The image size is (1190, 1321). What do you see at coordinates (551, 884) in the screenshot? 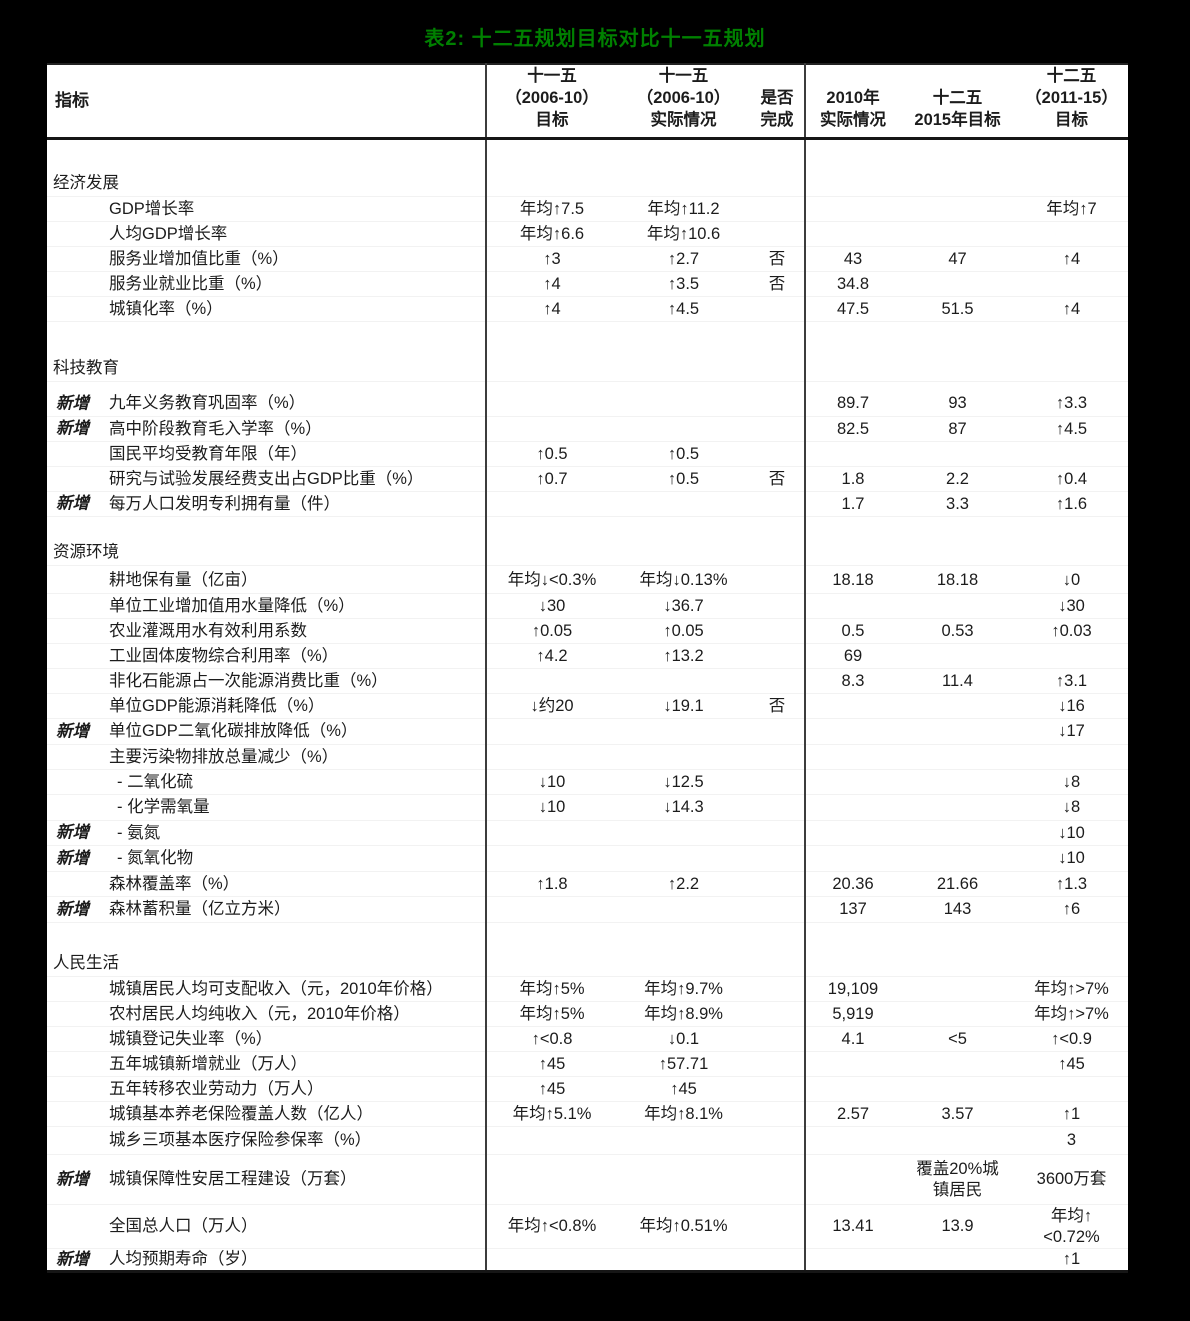
I see `value-cell: ↑1.8` at bounding box center [551, 884].